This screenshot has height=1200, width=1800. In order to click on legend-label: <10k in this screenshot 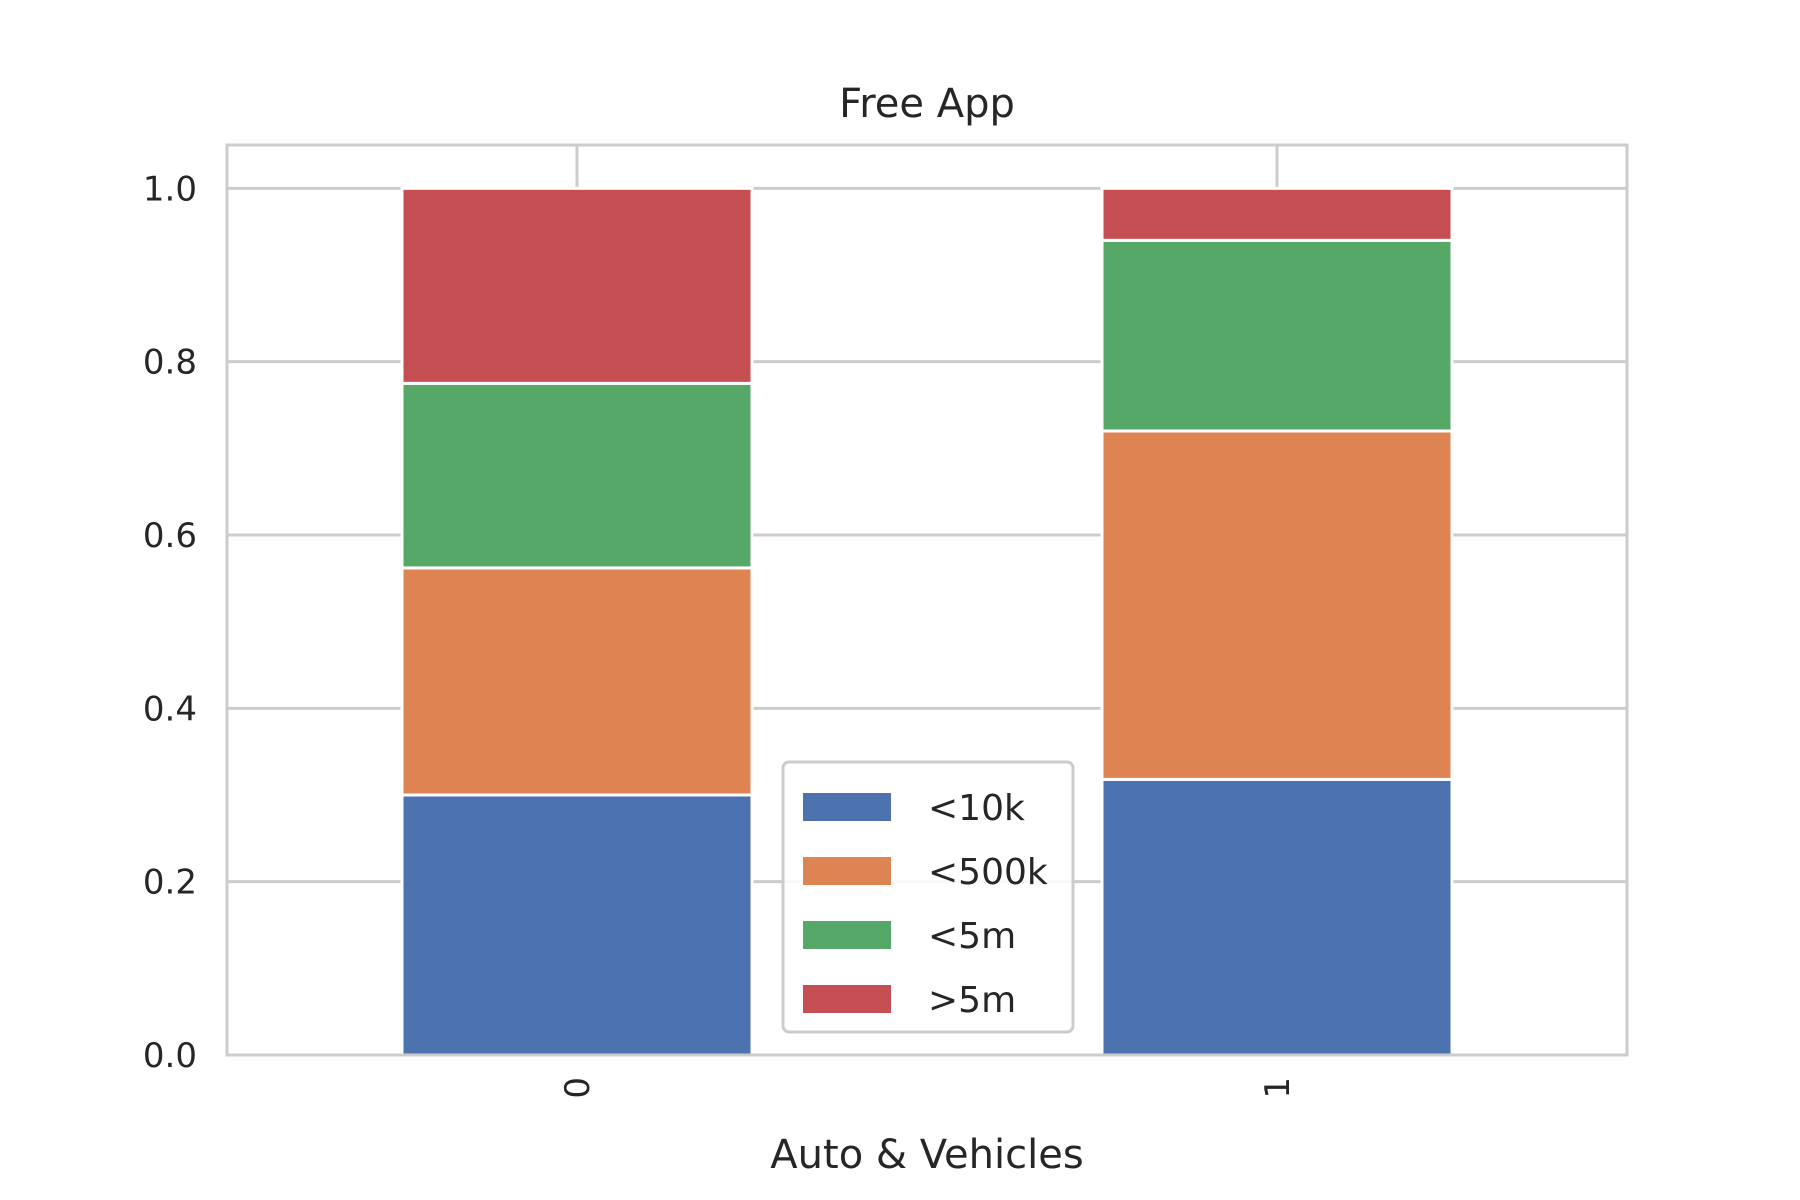, I will do `click(976, 808)`.